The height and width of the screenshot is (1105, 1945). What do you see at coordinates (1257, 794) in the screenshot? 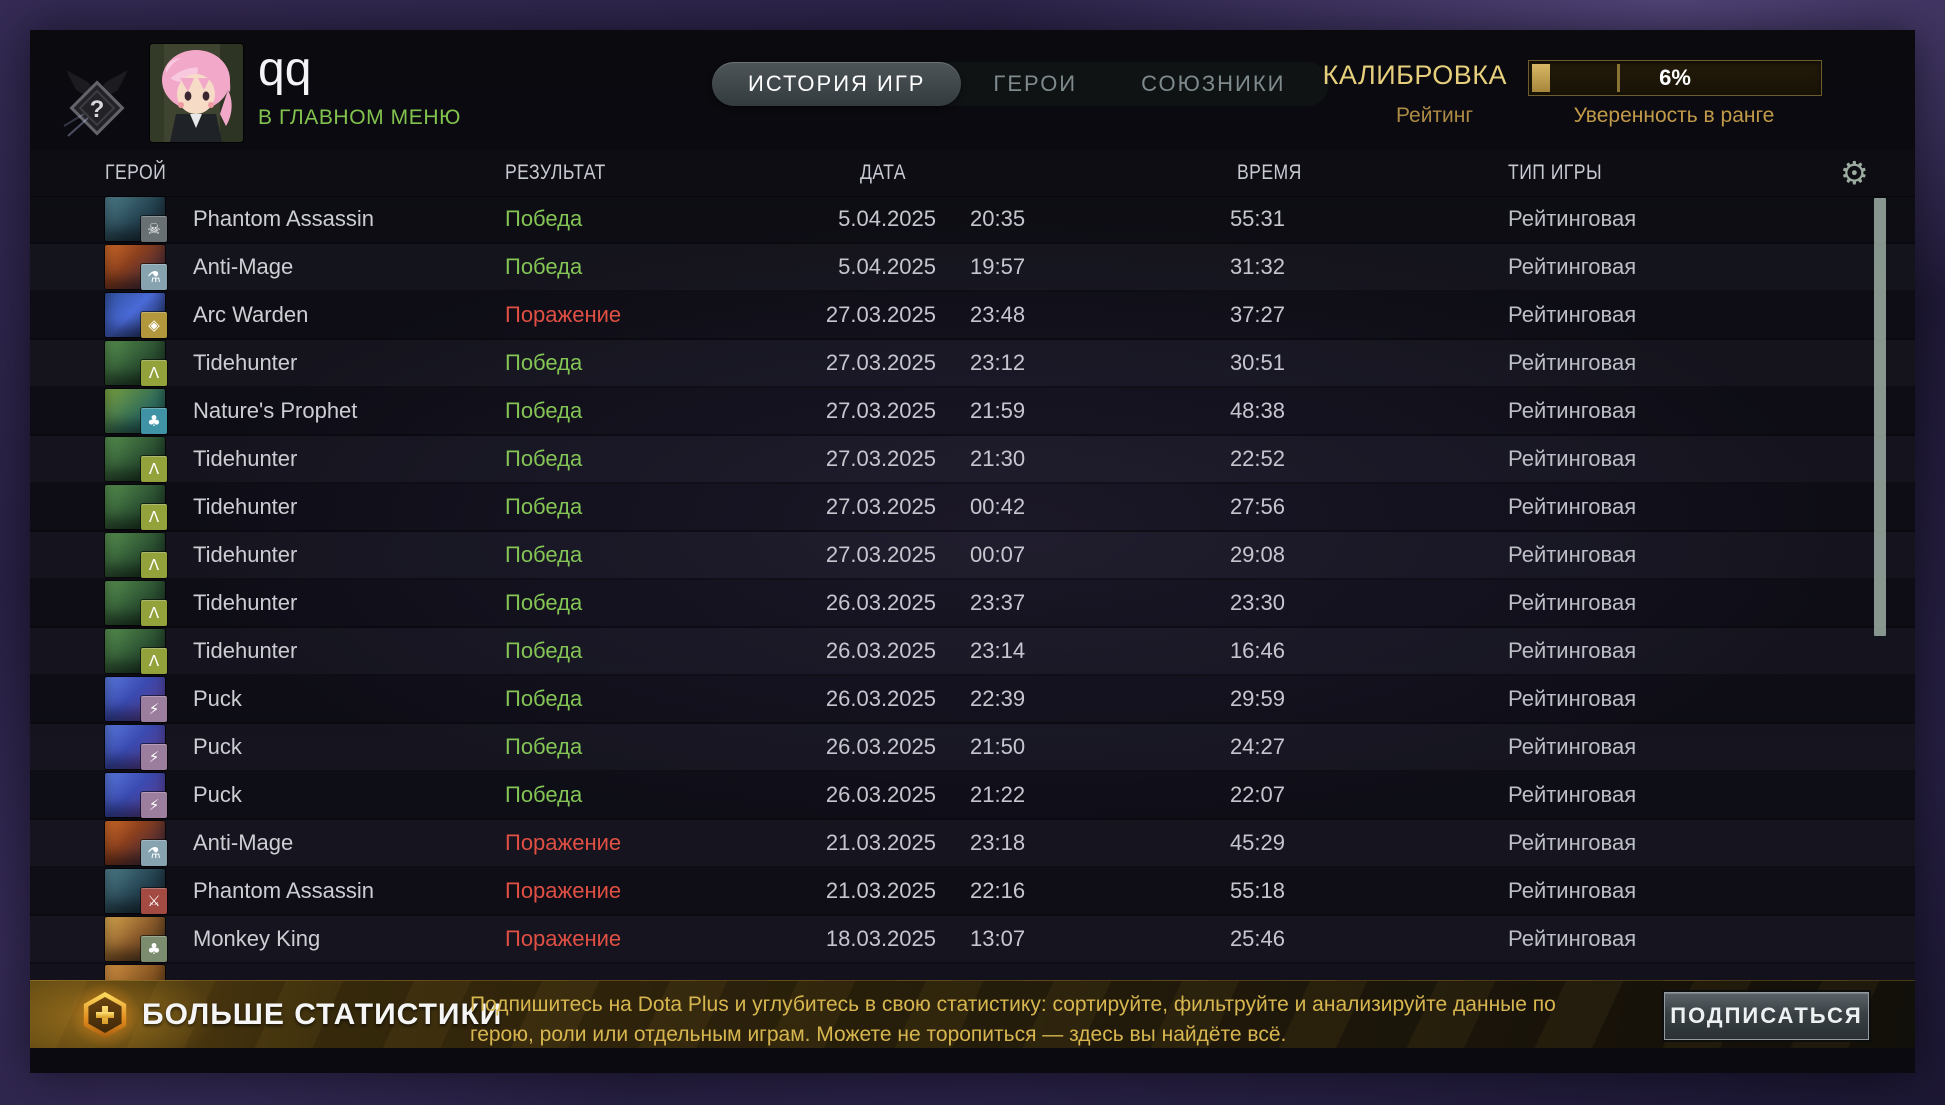
I see `match-duration: 22:07` at bounding box center [1257, 794].